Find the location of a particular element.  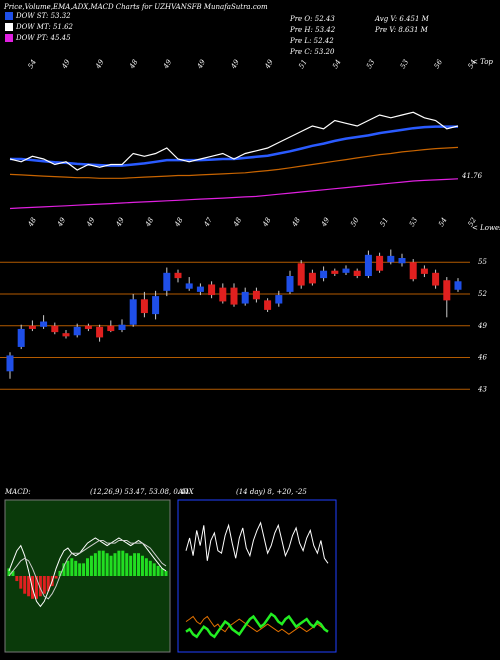

stat: Avg V: 6.451 M is located at coordinates (402, 19).